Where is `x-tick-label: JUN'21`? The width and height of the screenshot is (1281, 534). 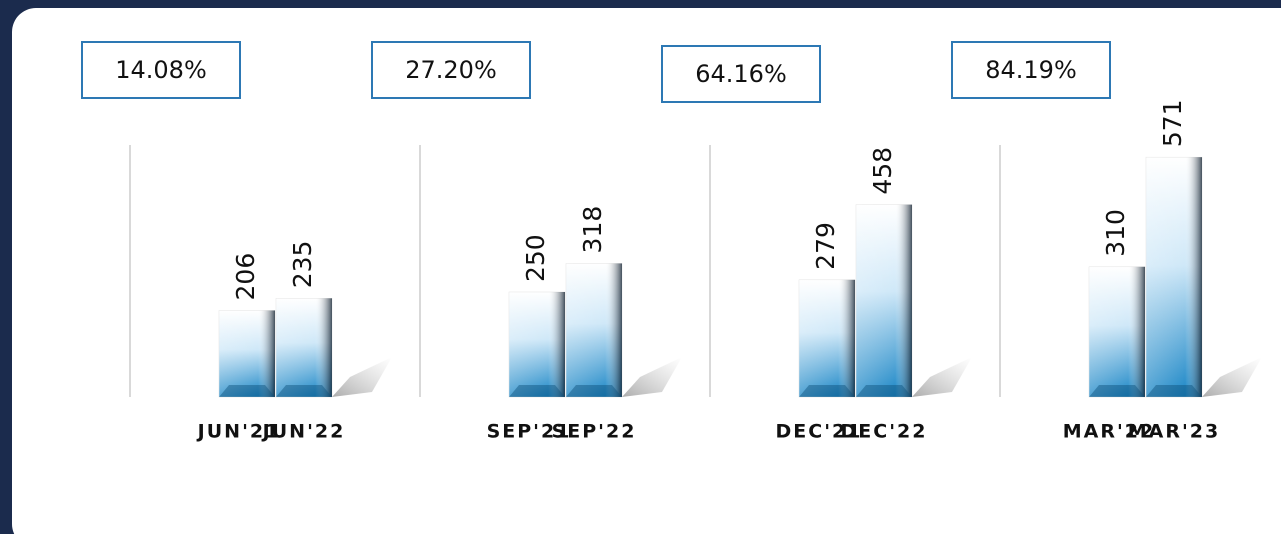
x-tick-label: JUN'21 is located at coordinates (238, 432).